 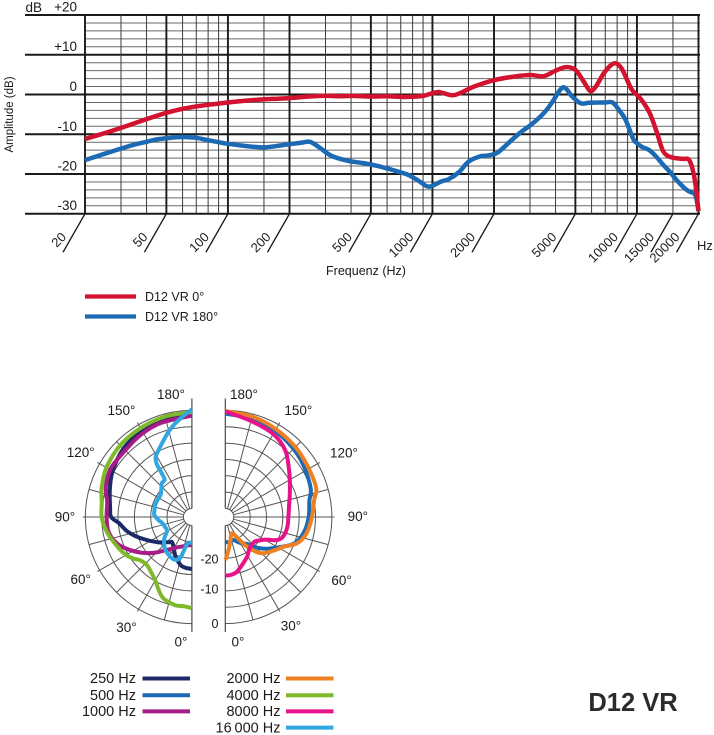 What do you see at coordinates (366, 271) in the screenshot?
I see `svg-text: Frequenz (Hz)` at bounding box center [366, 271].